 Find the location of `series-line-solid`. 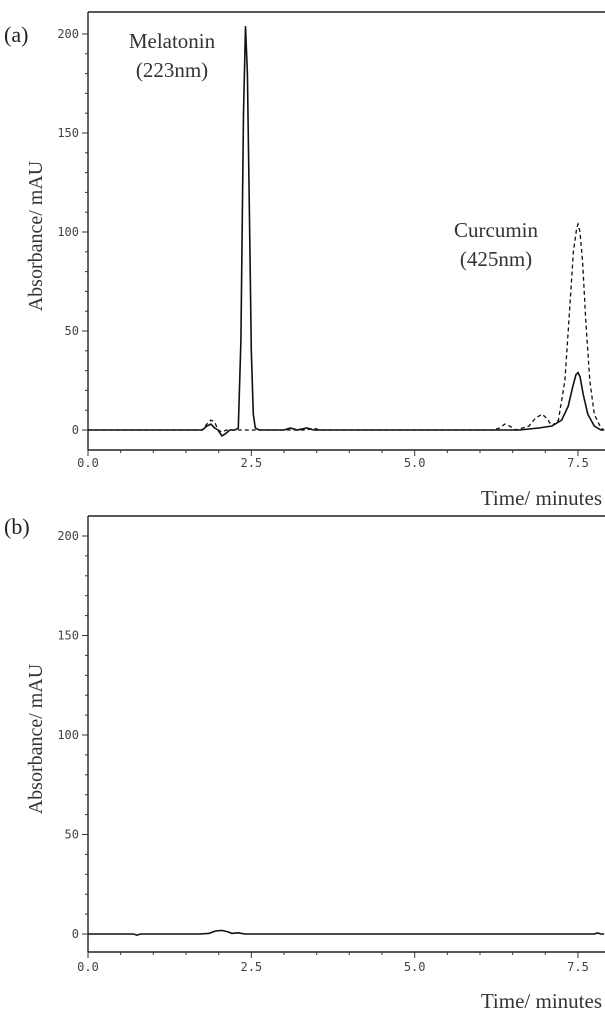

series-line-solid is located at coordinates (346, 933).